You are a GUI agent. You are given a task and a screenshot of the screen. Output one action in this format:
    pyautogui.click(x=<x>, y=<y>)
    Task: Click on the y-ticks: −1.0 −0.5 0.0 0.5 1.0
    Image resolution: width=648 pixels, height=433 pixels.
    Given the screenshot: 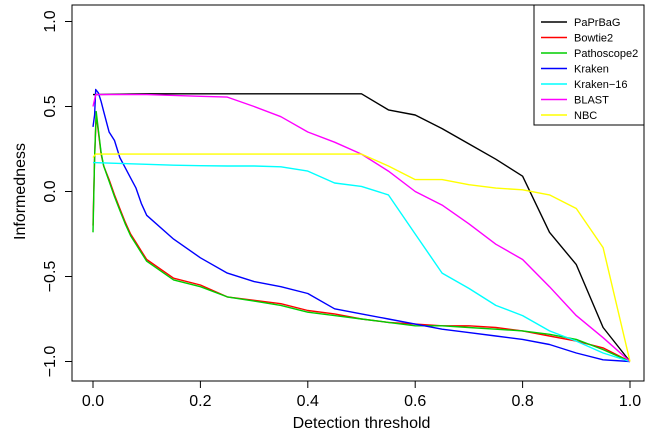 What is the action you would take?
    pyautogui.click(x=57, y=193)
    